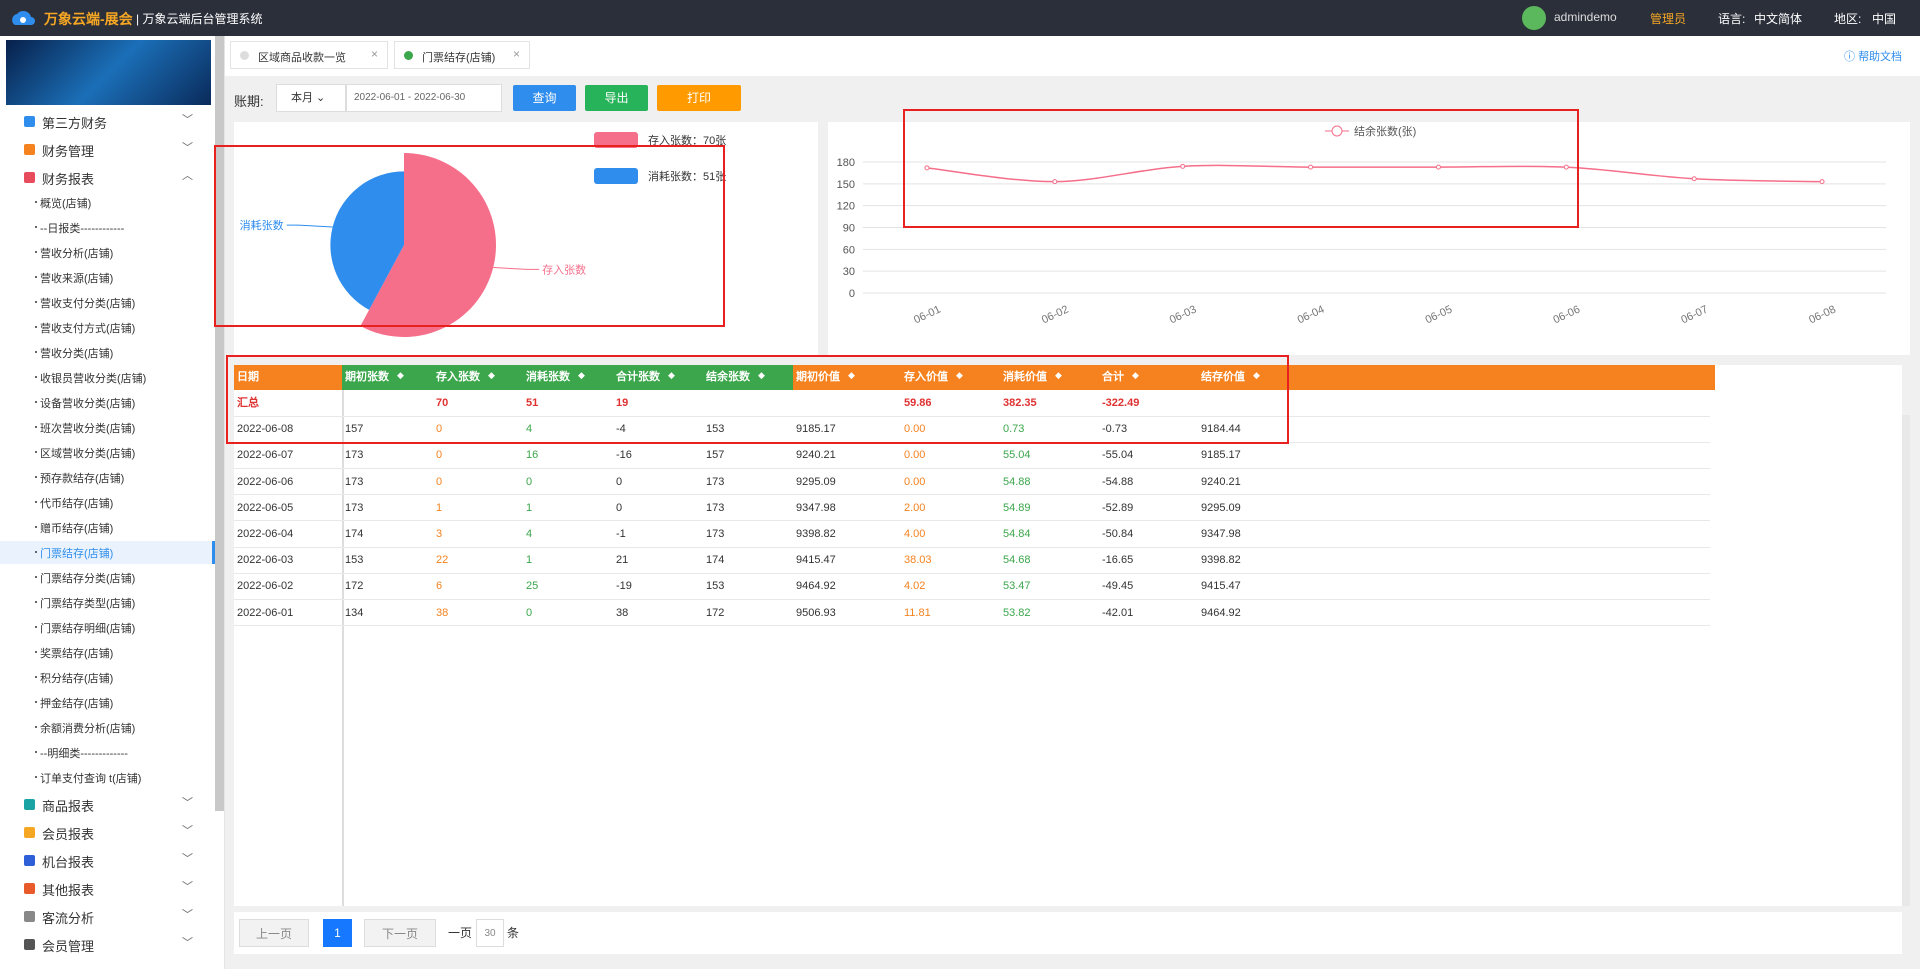 The image size is (1920, 969). What do you see at coordinates (1668, 19) in the screenshot?
I see `role: 管理员` at bounding box center [1668, 19].